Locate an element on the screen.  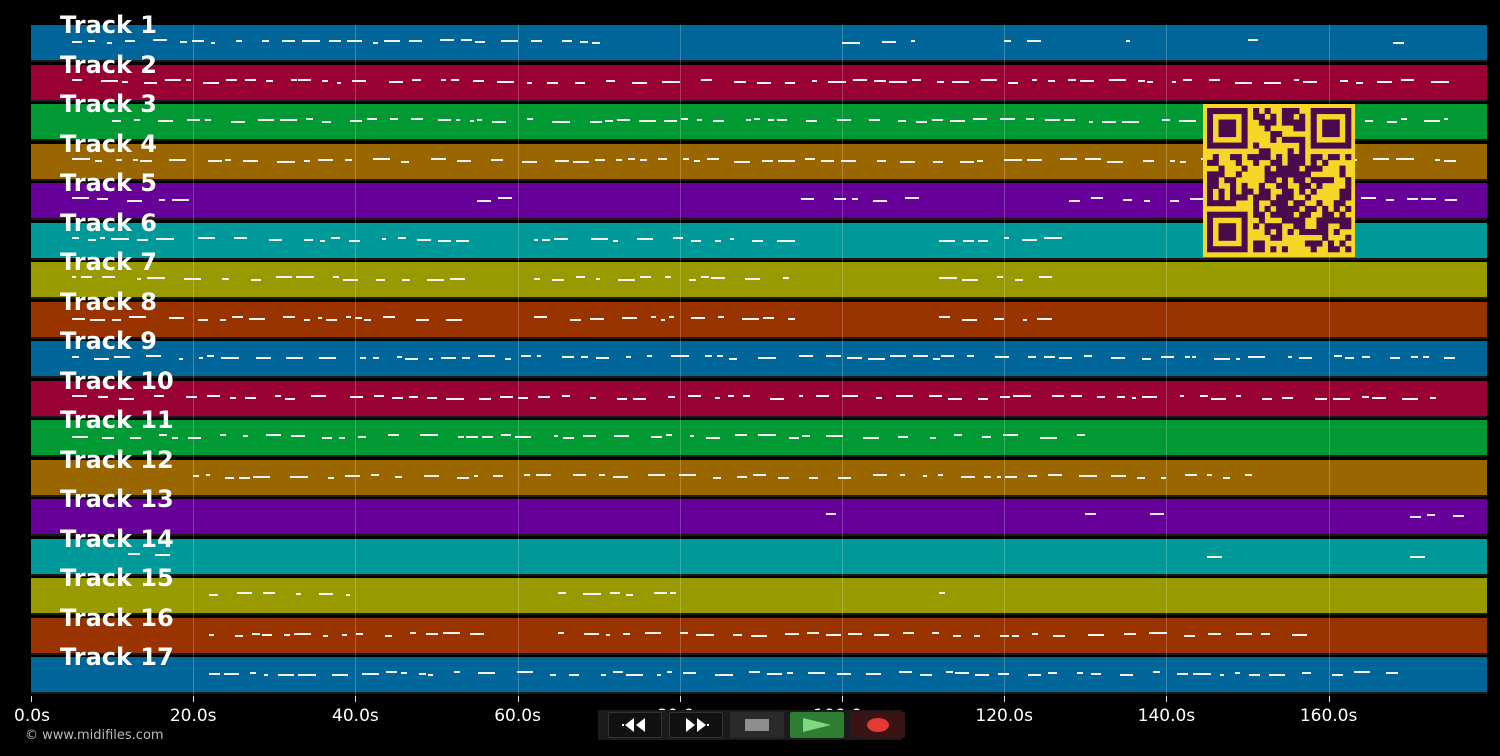
tick-label: 0.0s is located at coordinates (32, 716).